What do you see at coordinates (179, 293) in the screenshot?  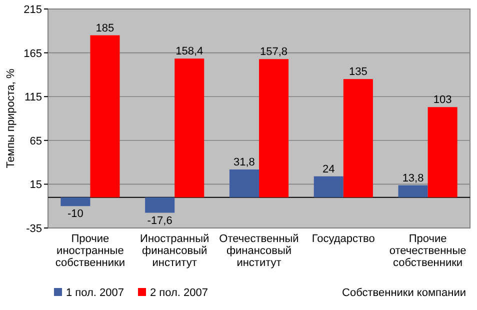 I see `legend-label: 2 пол. 2007` at bounding box center [179, 293].